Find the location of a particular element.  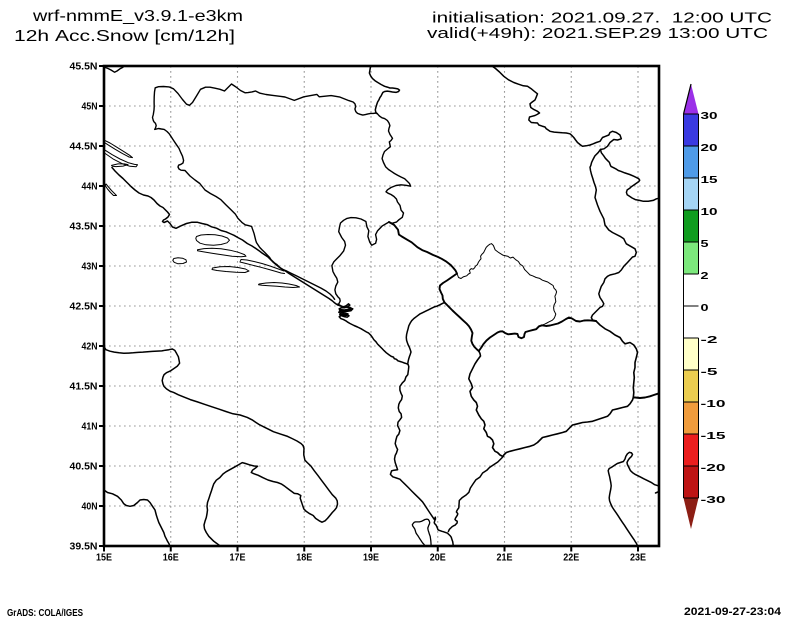

svg-text: 42N is located at coordinates (90, 347).